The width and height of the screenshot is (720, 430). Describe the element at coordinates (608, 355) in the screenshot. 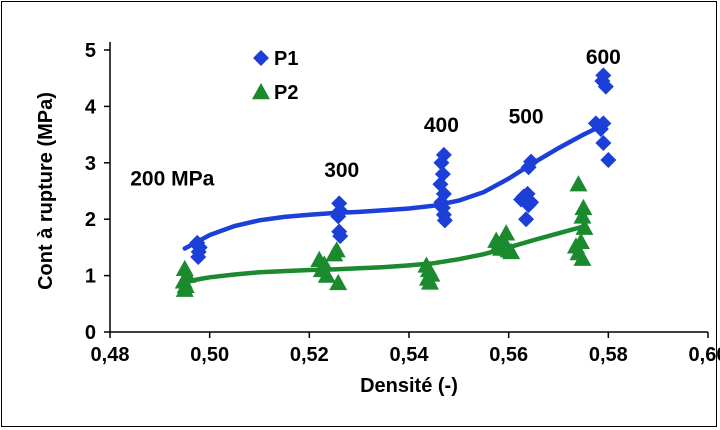

I see `x-tick-label: 0,58` at that location.